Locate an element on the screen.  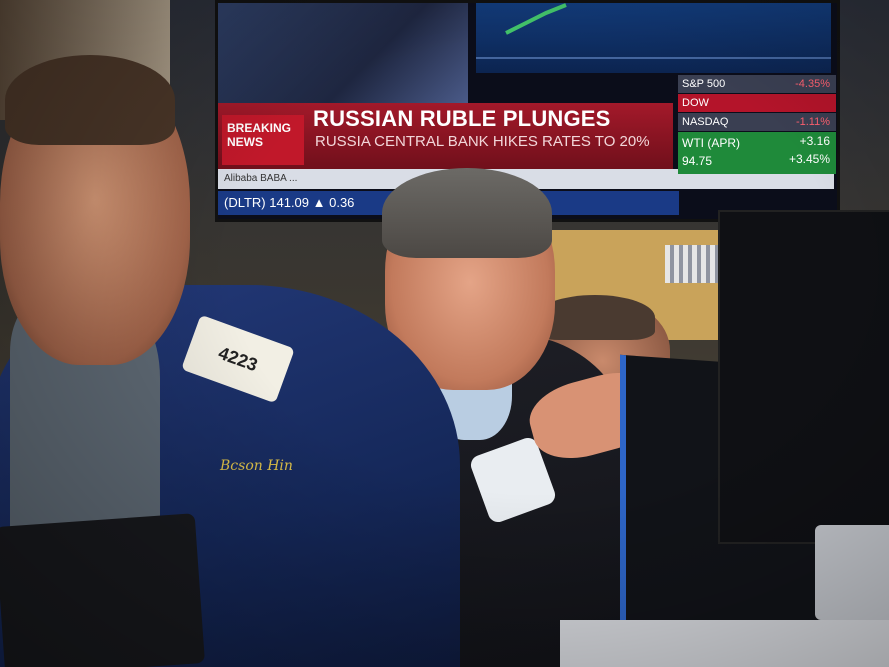
tv-market-graph is located at coordinates (653, 38).